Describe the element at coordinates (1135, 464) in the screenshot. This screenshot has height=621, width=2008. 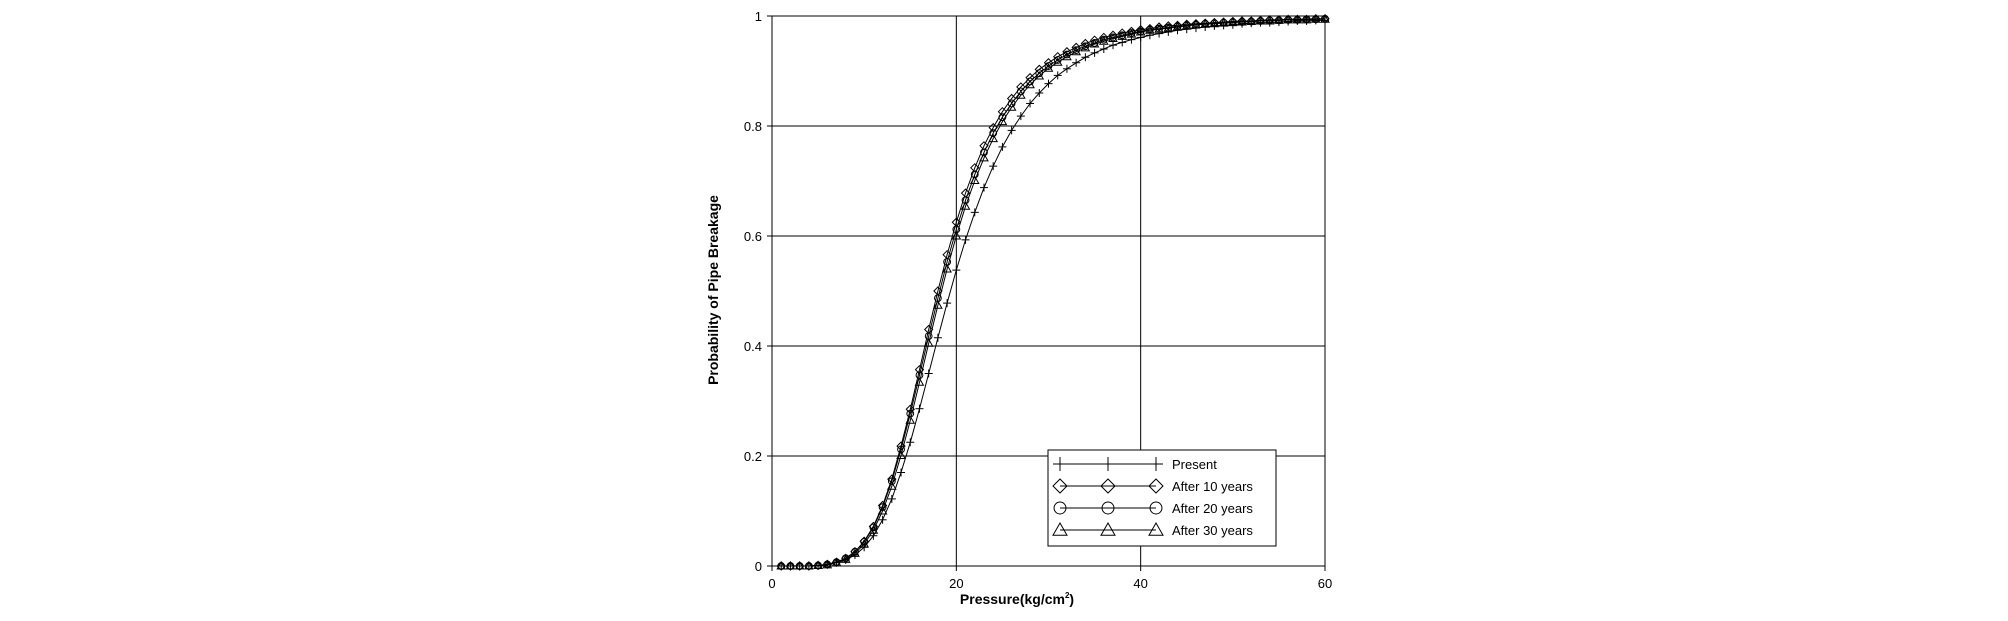
I see `legend-entry-present: Present` at that location.